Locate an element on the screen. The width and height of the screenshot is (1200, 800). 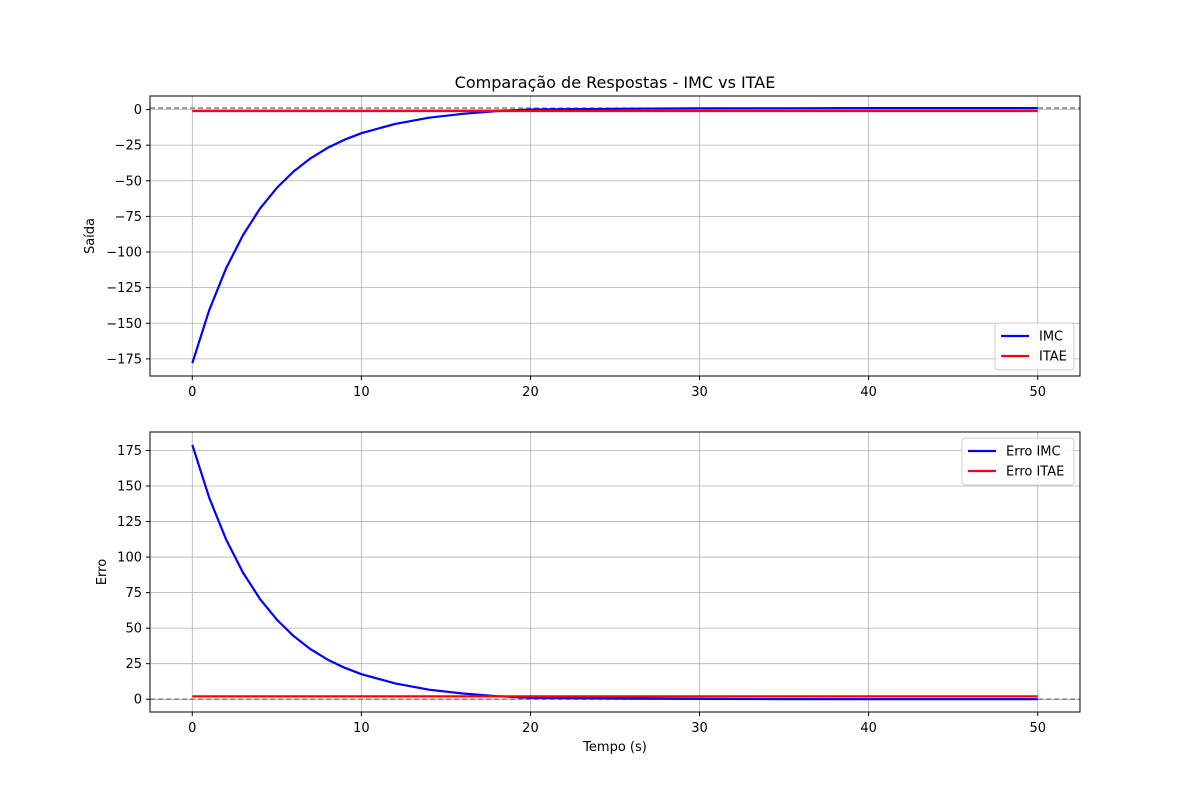
bottom-ytick-label-4: 100 is located at coordinates (129, 558).